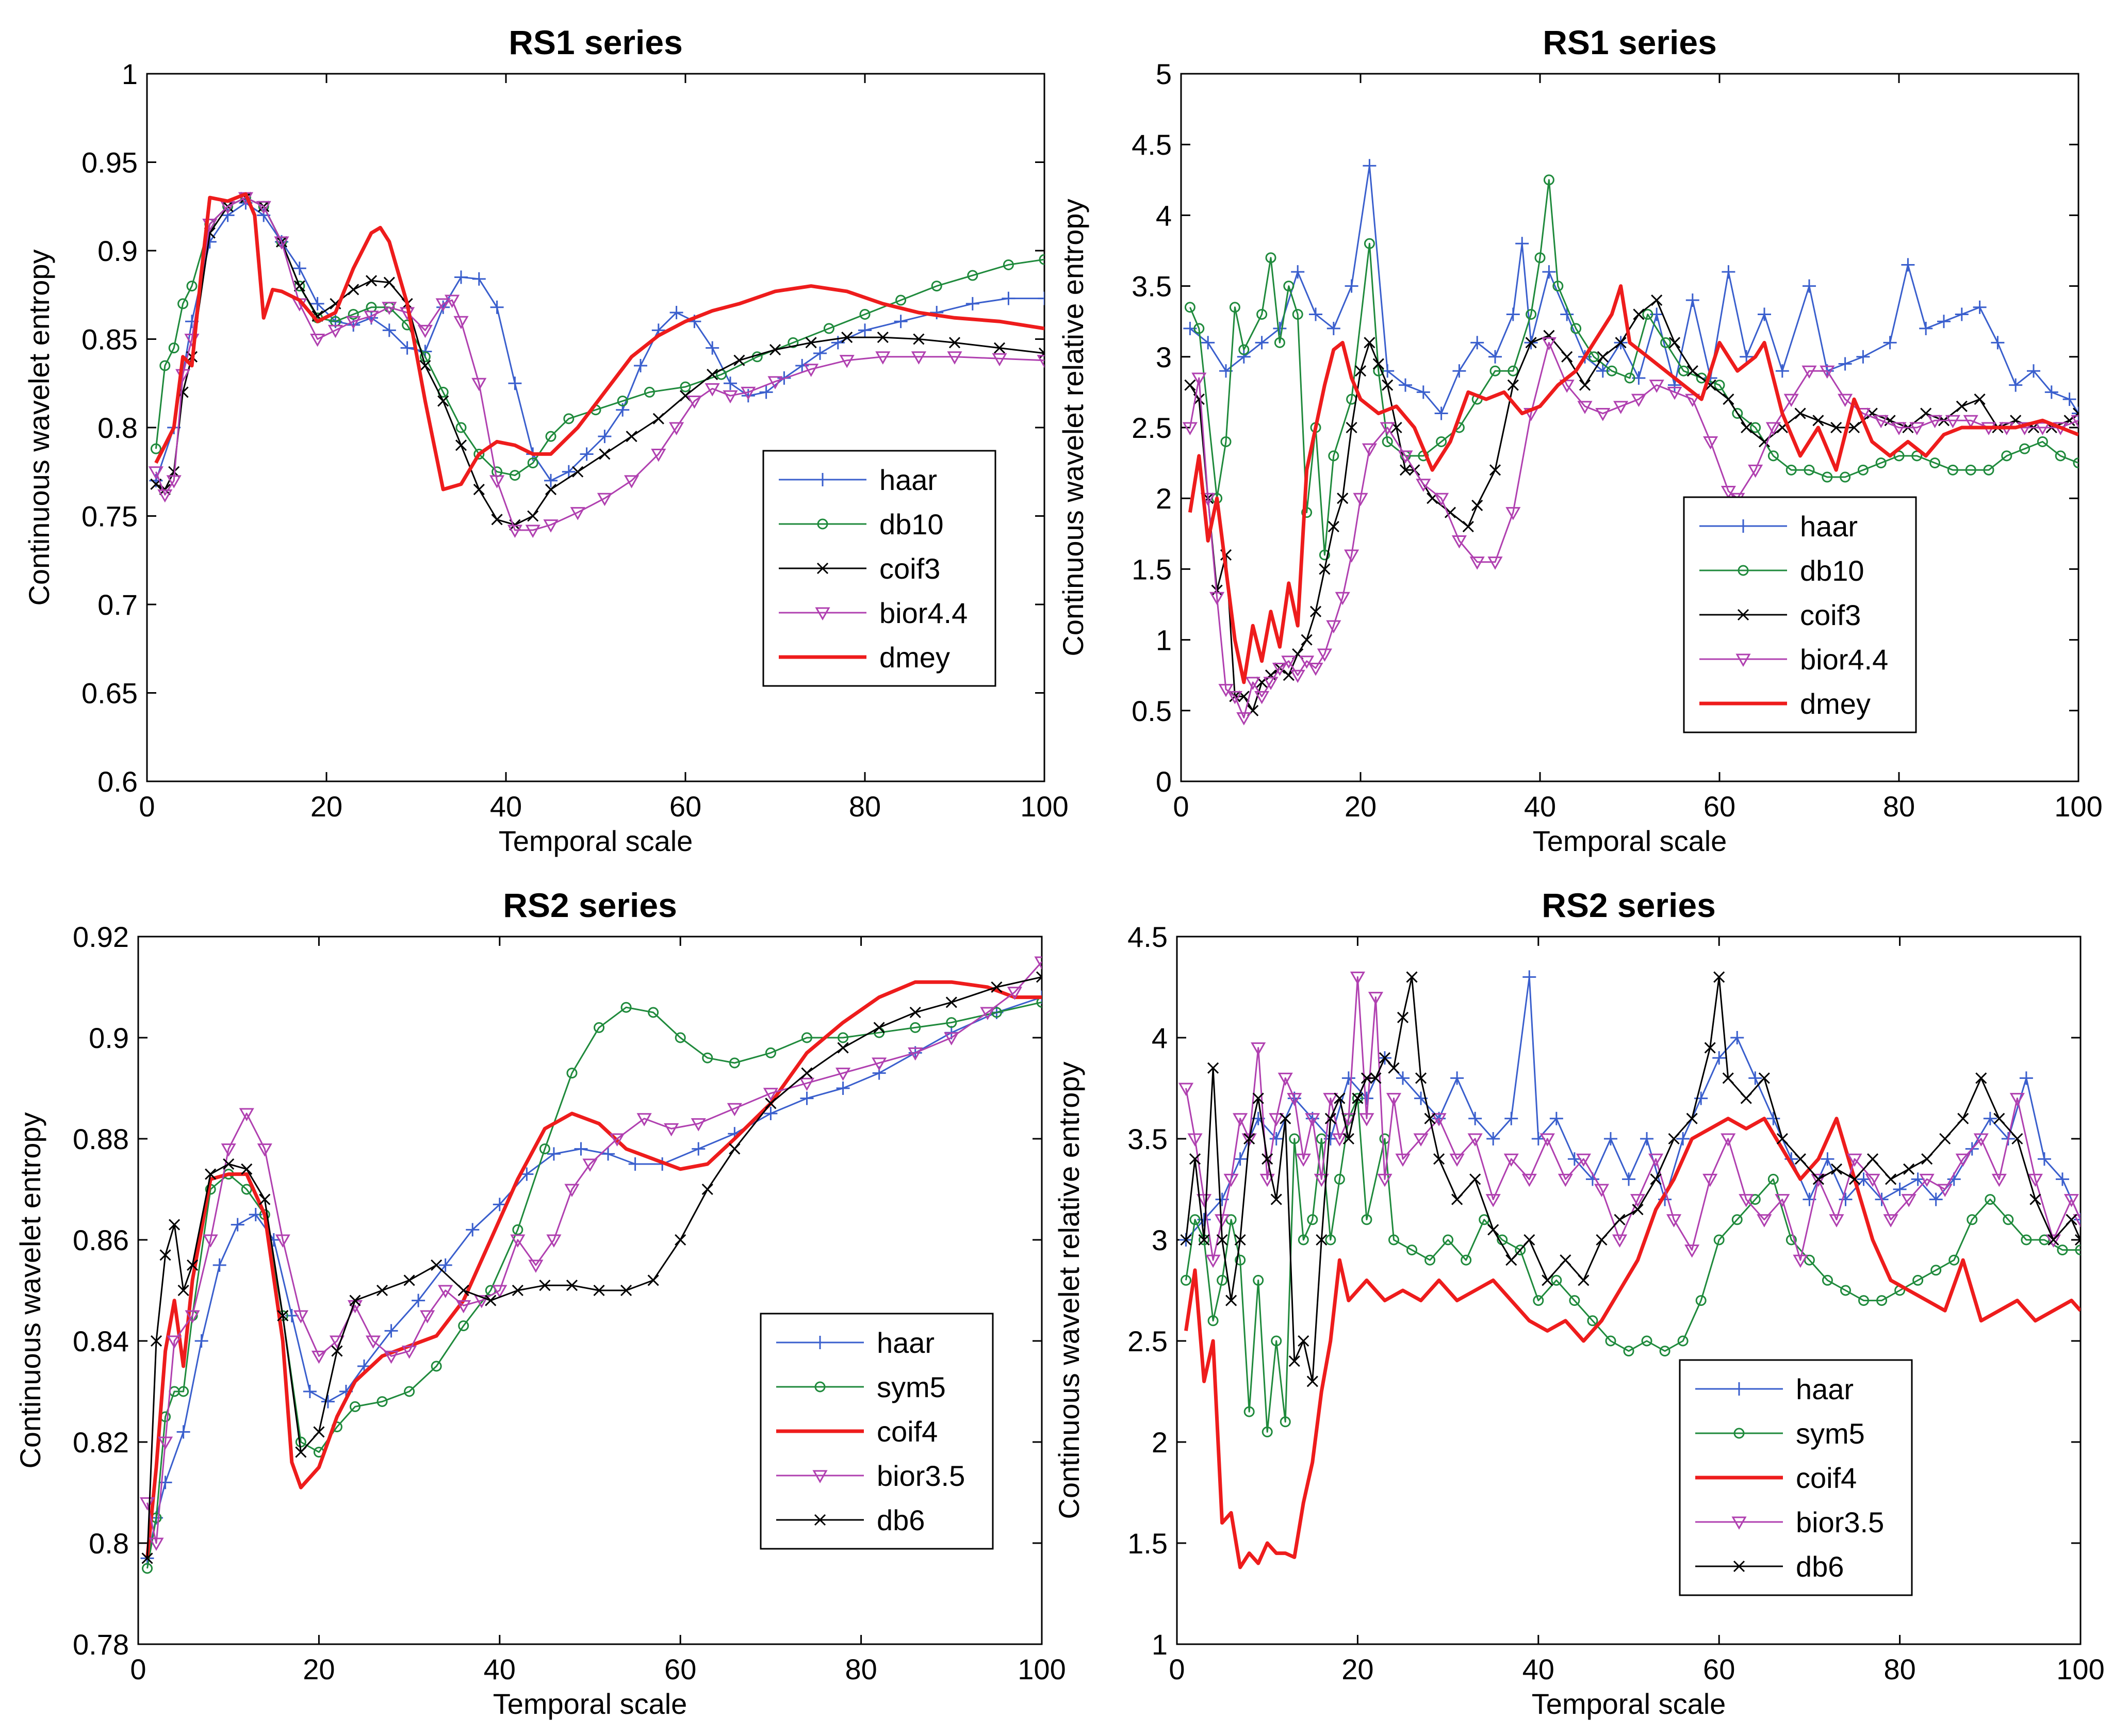 Image resolution: width=2113 pixels, height=1736 pixels. Describe the element at coordinates (1152, 711) in the screenshot. I see `y-tick-label: 0.5` at that location.